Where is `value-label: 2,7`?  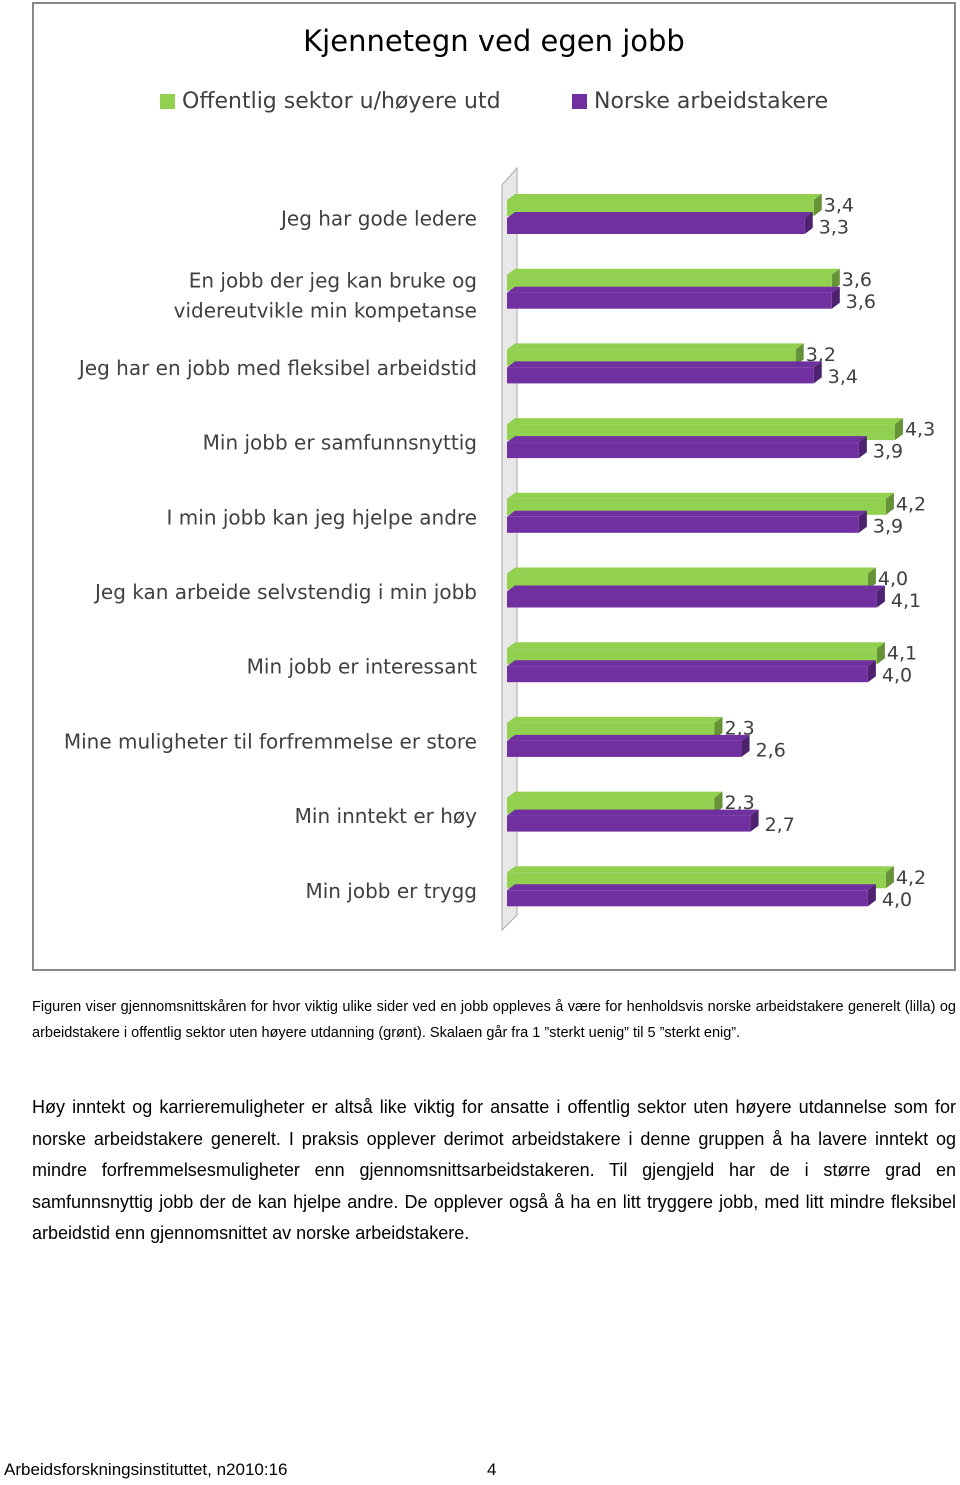 value-label: 2,7 is located at coordinates (780, 825).